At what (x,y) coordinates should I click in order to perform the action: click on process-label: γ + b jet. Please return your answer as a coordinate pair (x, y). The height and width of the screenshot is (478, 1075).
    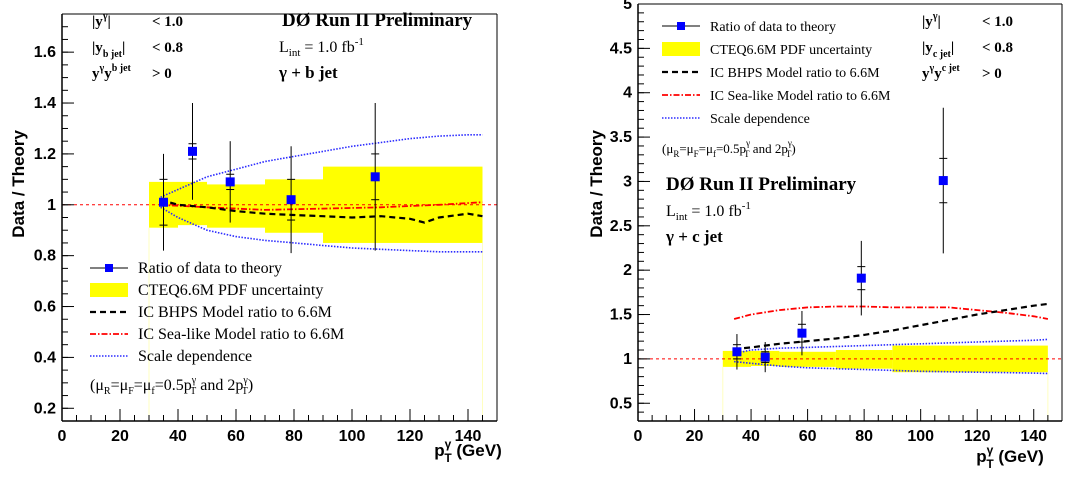
    Looking at the image, I should click on (308, 72).